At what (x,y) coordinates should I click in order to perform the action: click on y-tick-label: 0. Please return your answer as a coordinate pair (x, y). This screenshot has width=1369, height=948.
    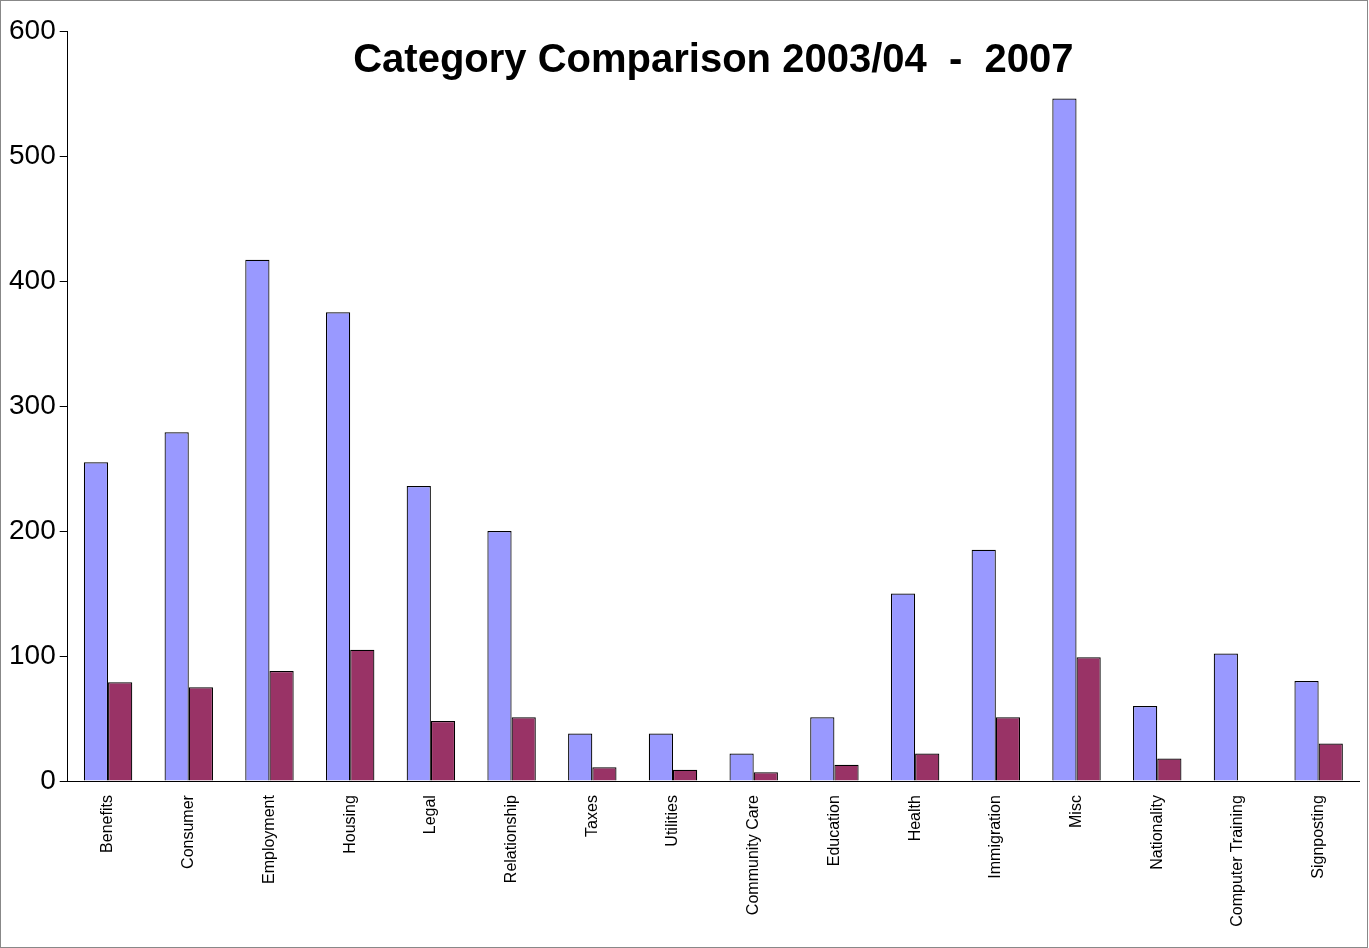
    Looking at the image, I should click on (48, 779).